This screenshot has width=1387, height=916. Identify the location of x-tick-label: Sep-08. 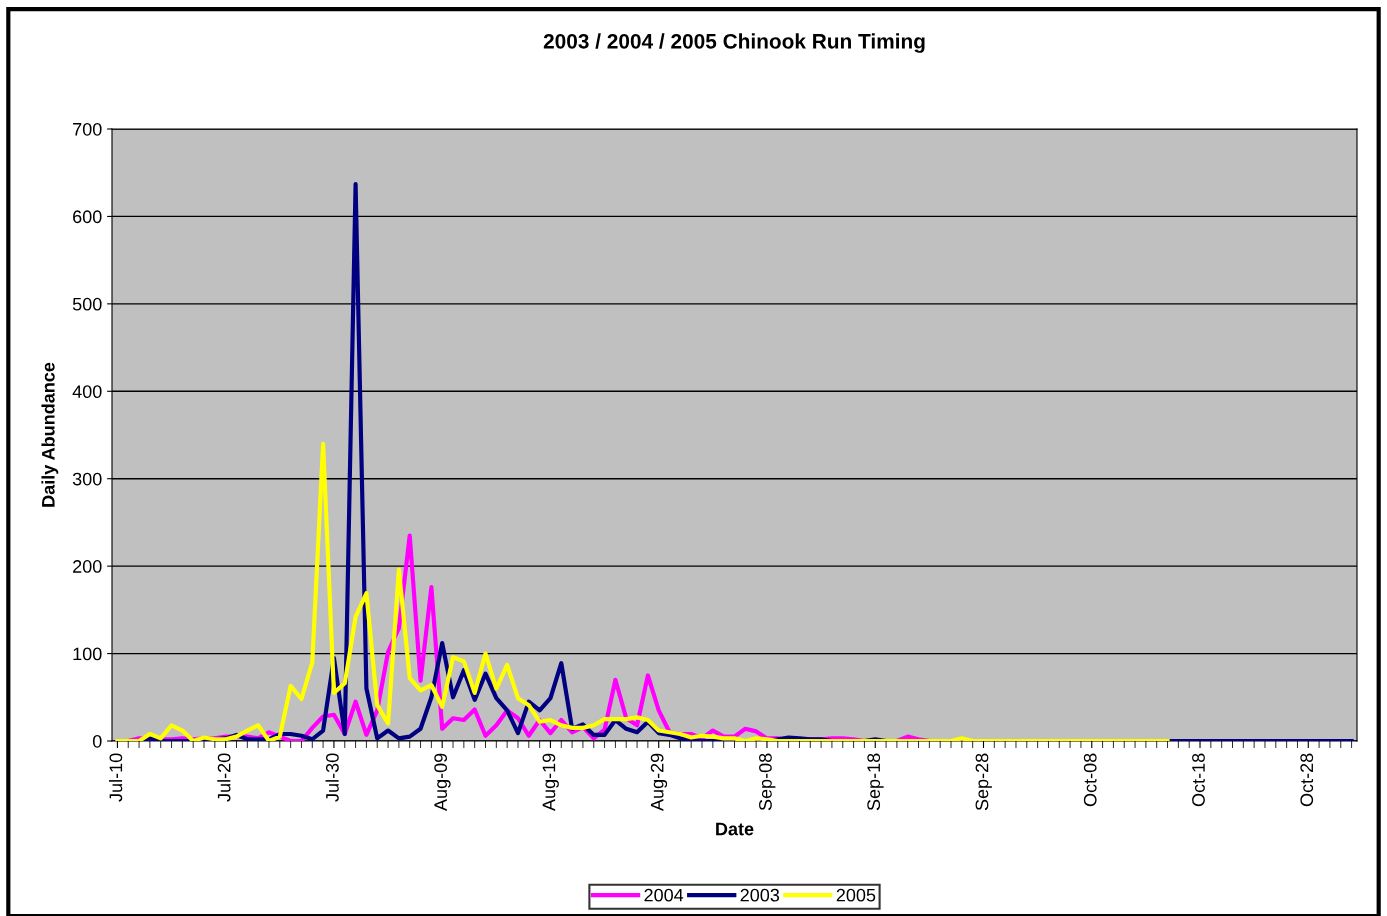
(767, 782).